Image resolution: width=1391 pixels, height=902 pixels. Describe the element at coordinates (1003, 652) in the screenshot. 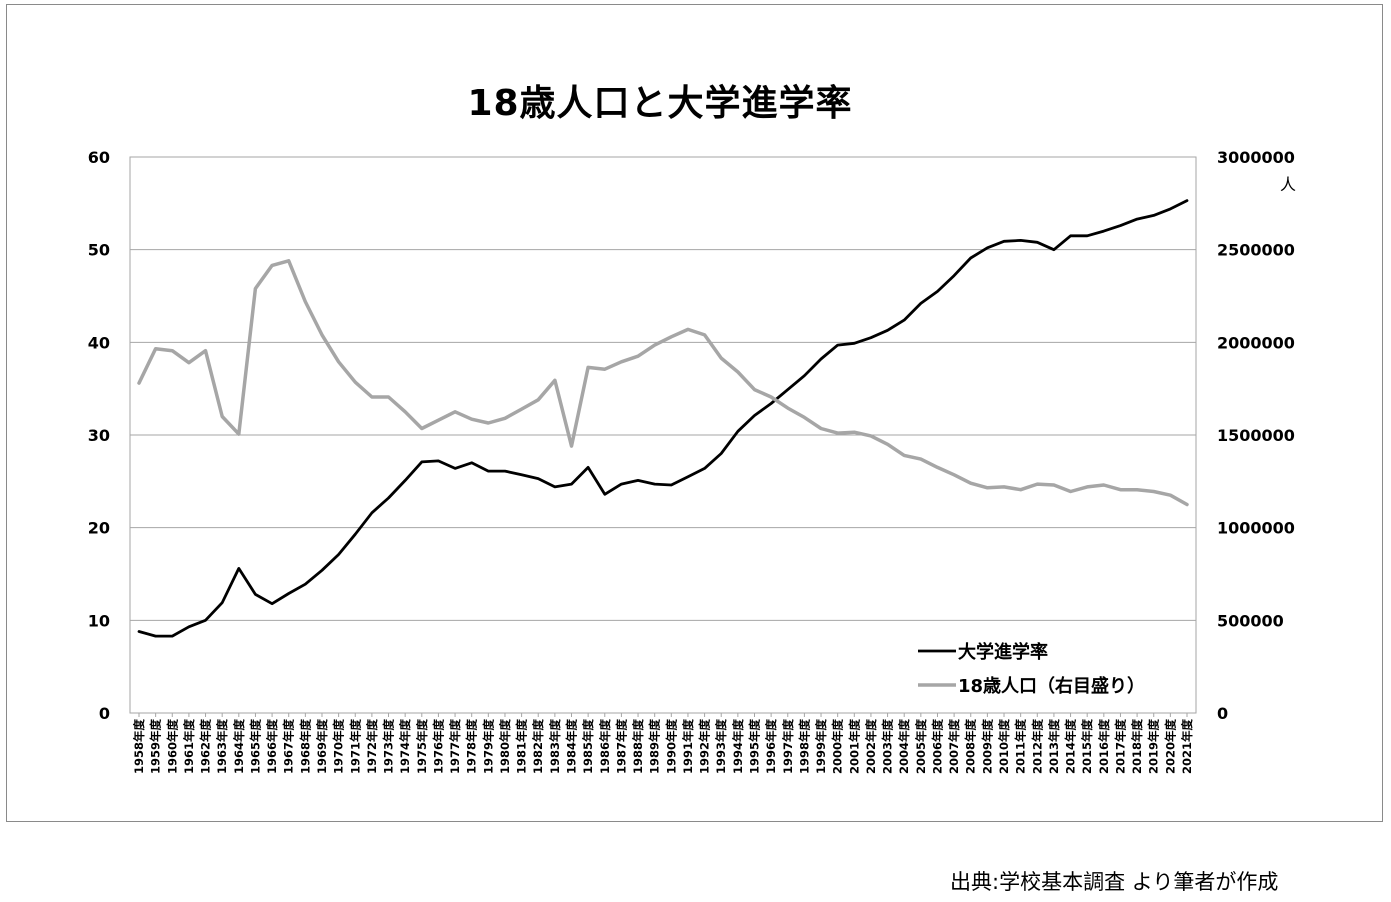

I see `legend-label: 大学進学率` at that location.